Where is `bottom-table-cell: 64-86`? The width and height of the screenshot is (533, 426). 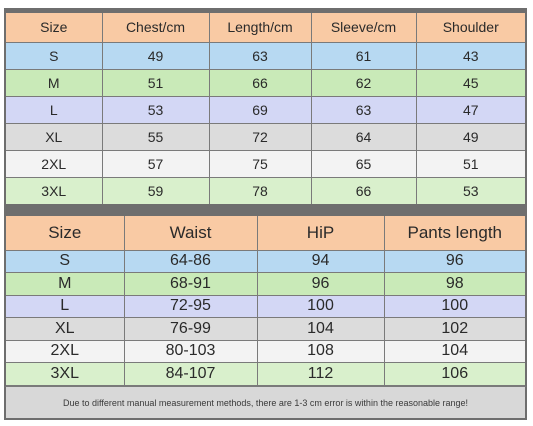
bottom-table-cell: 64-86 is located at coordinates (191, 261).